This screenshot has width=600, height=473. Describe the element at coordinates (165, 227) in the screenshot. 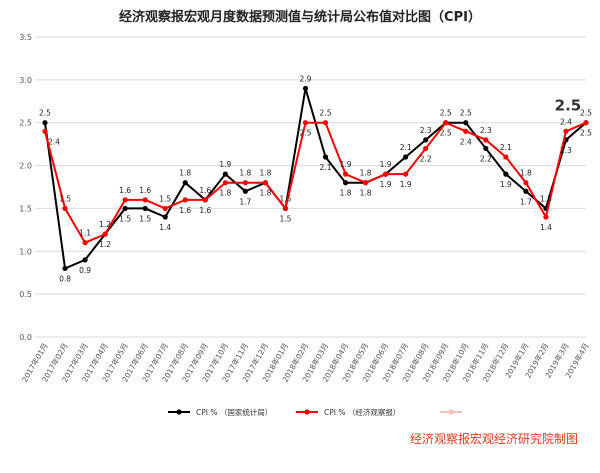

I see `data-label-official: 1.4` at that location.